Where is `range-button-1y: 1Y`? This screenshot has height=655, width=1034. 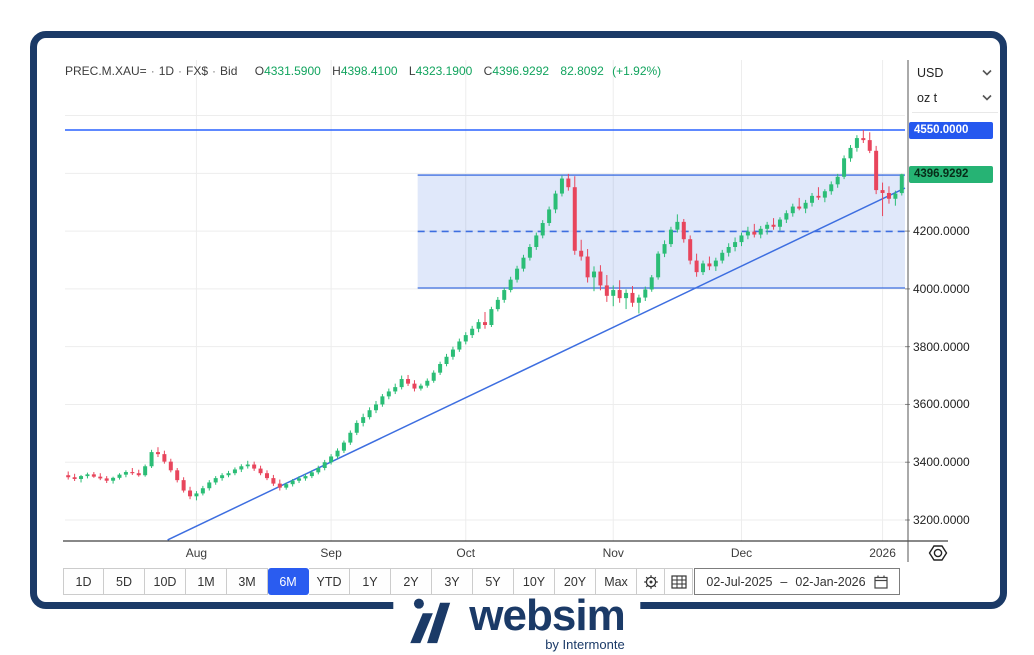
range-button-1y: 1Y is located at coordinates (370, 581).